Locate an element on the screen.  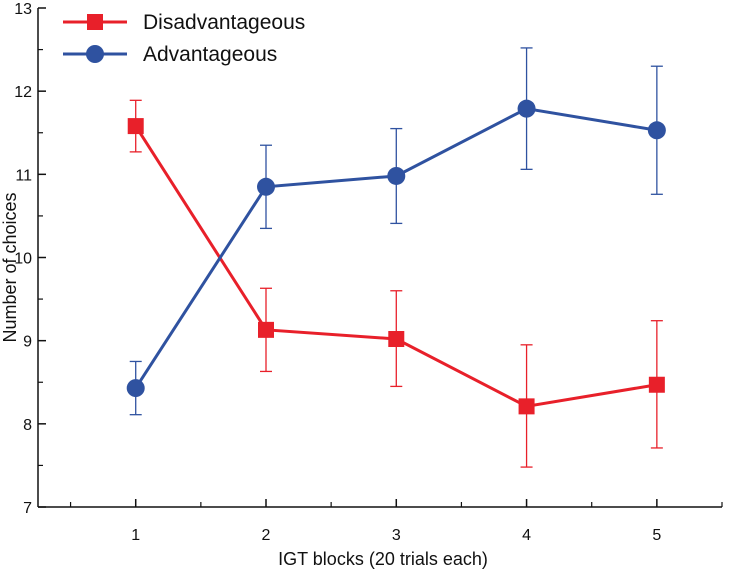
y-axis-title: Number of choices is located at coordinates (10, 267).